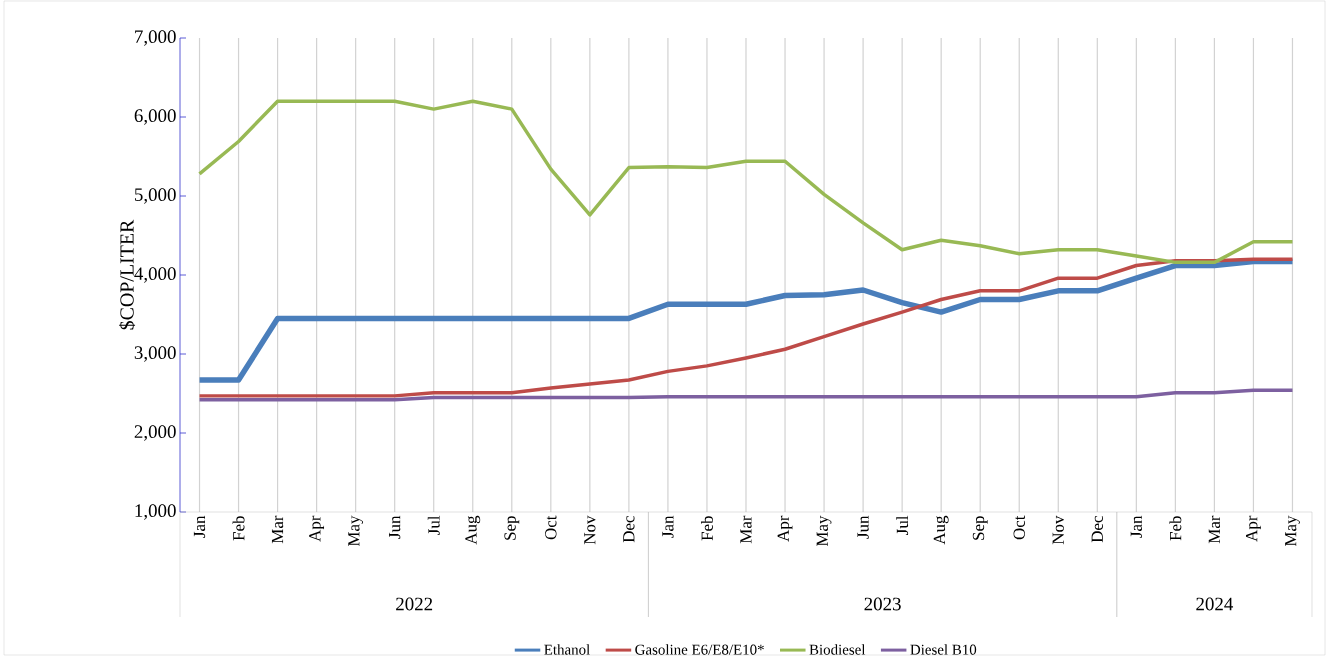 The width and height of the screenshot is (1329, 656). Describe the element at coordinates (155, 433) in the screenshot. I see `y-tick-label: 2,000` at that location.